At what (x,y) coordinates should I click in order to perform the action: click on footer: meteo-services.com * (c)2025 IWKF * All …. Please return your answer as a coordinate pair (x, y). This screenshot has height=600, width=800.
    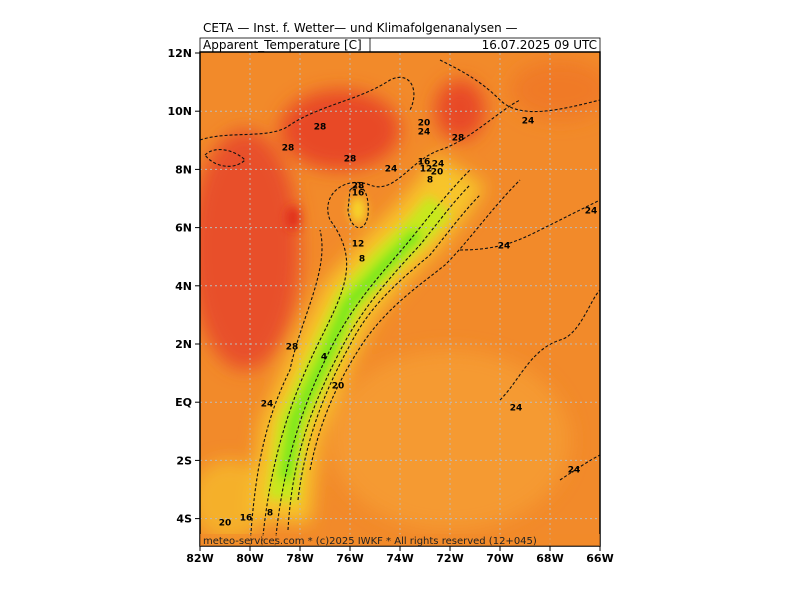
    Looking at the image, I should click on (370, 541).